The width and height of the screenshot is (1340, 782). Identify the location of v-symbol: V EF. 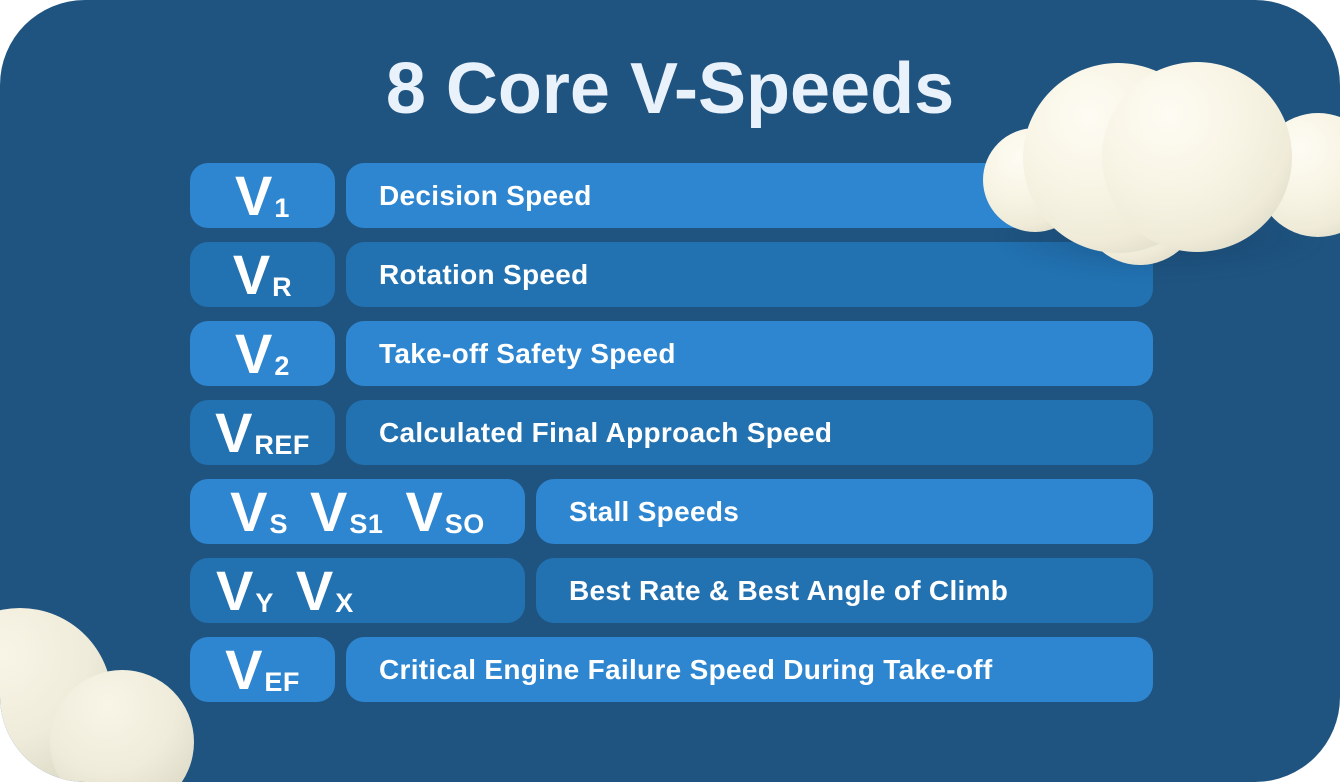
(262, 669).